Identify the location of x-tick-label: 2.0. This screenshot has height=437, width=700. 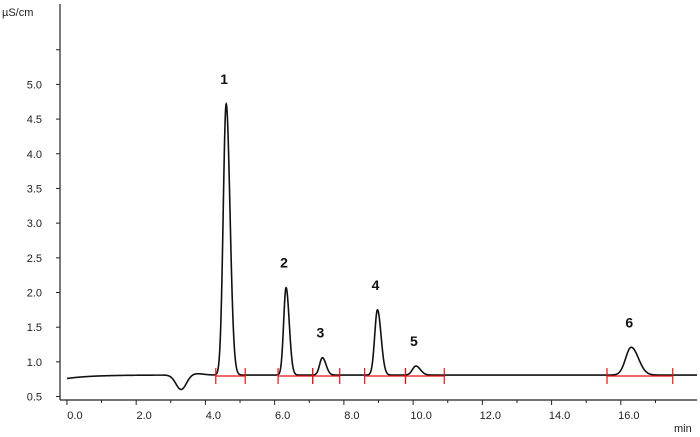
(144, 416).